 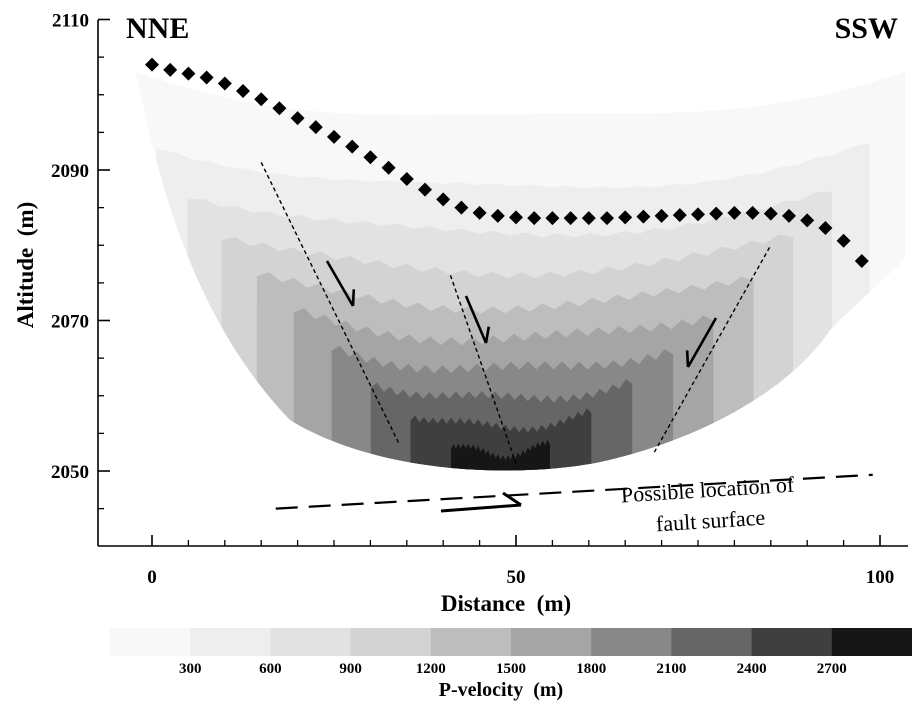 I want to click on x-tick-label: 100, so click(x=880, y=577).